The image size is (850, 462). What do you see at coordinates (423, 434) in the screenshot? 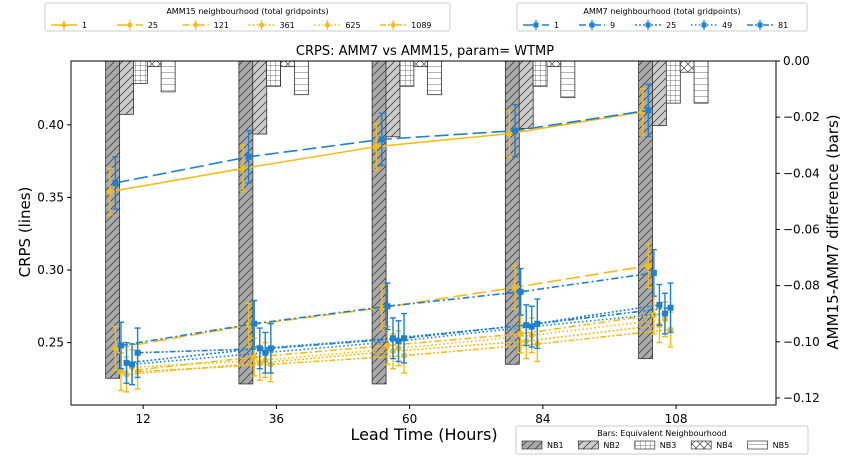
I see `x-axis-label: Lead Time (Hours)` at bounding box center [423, 434].